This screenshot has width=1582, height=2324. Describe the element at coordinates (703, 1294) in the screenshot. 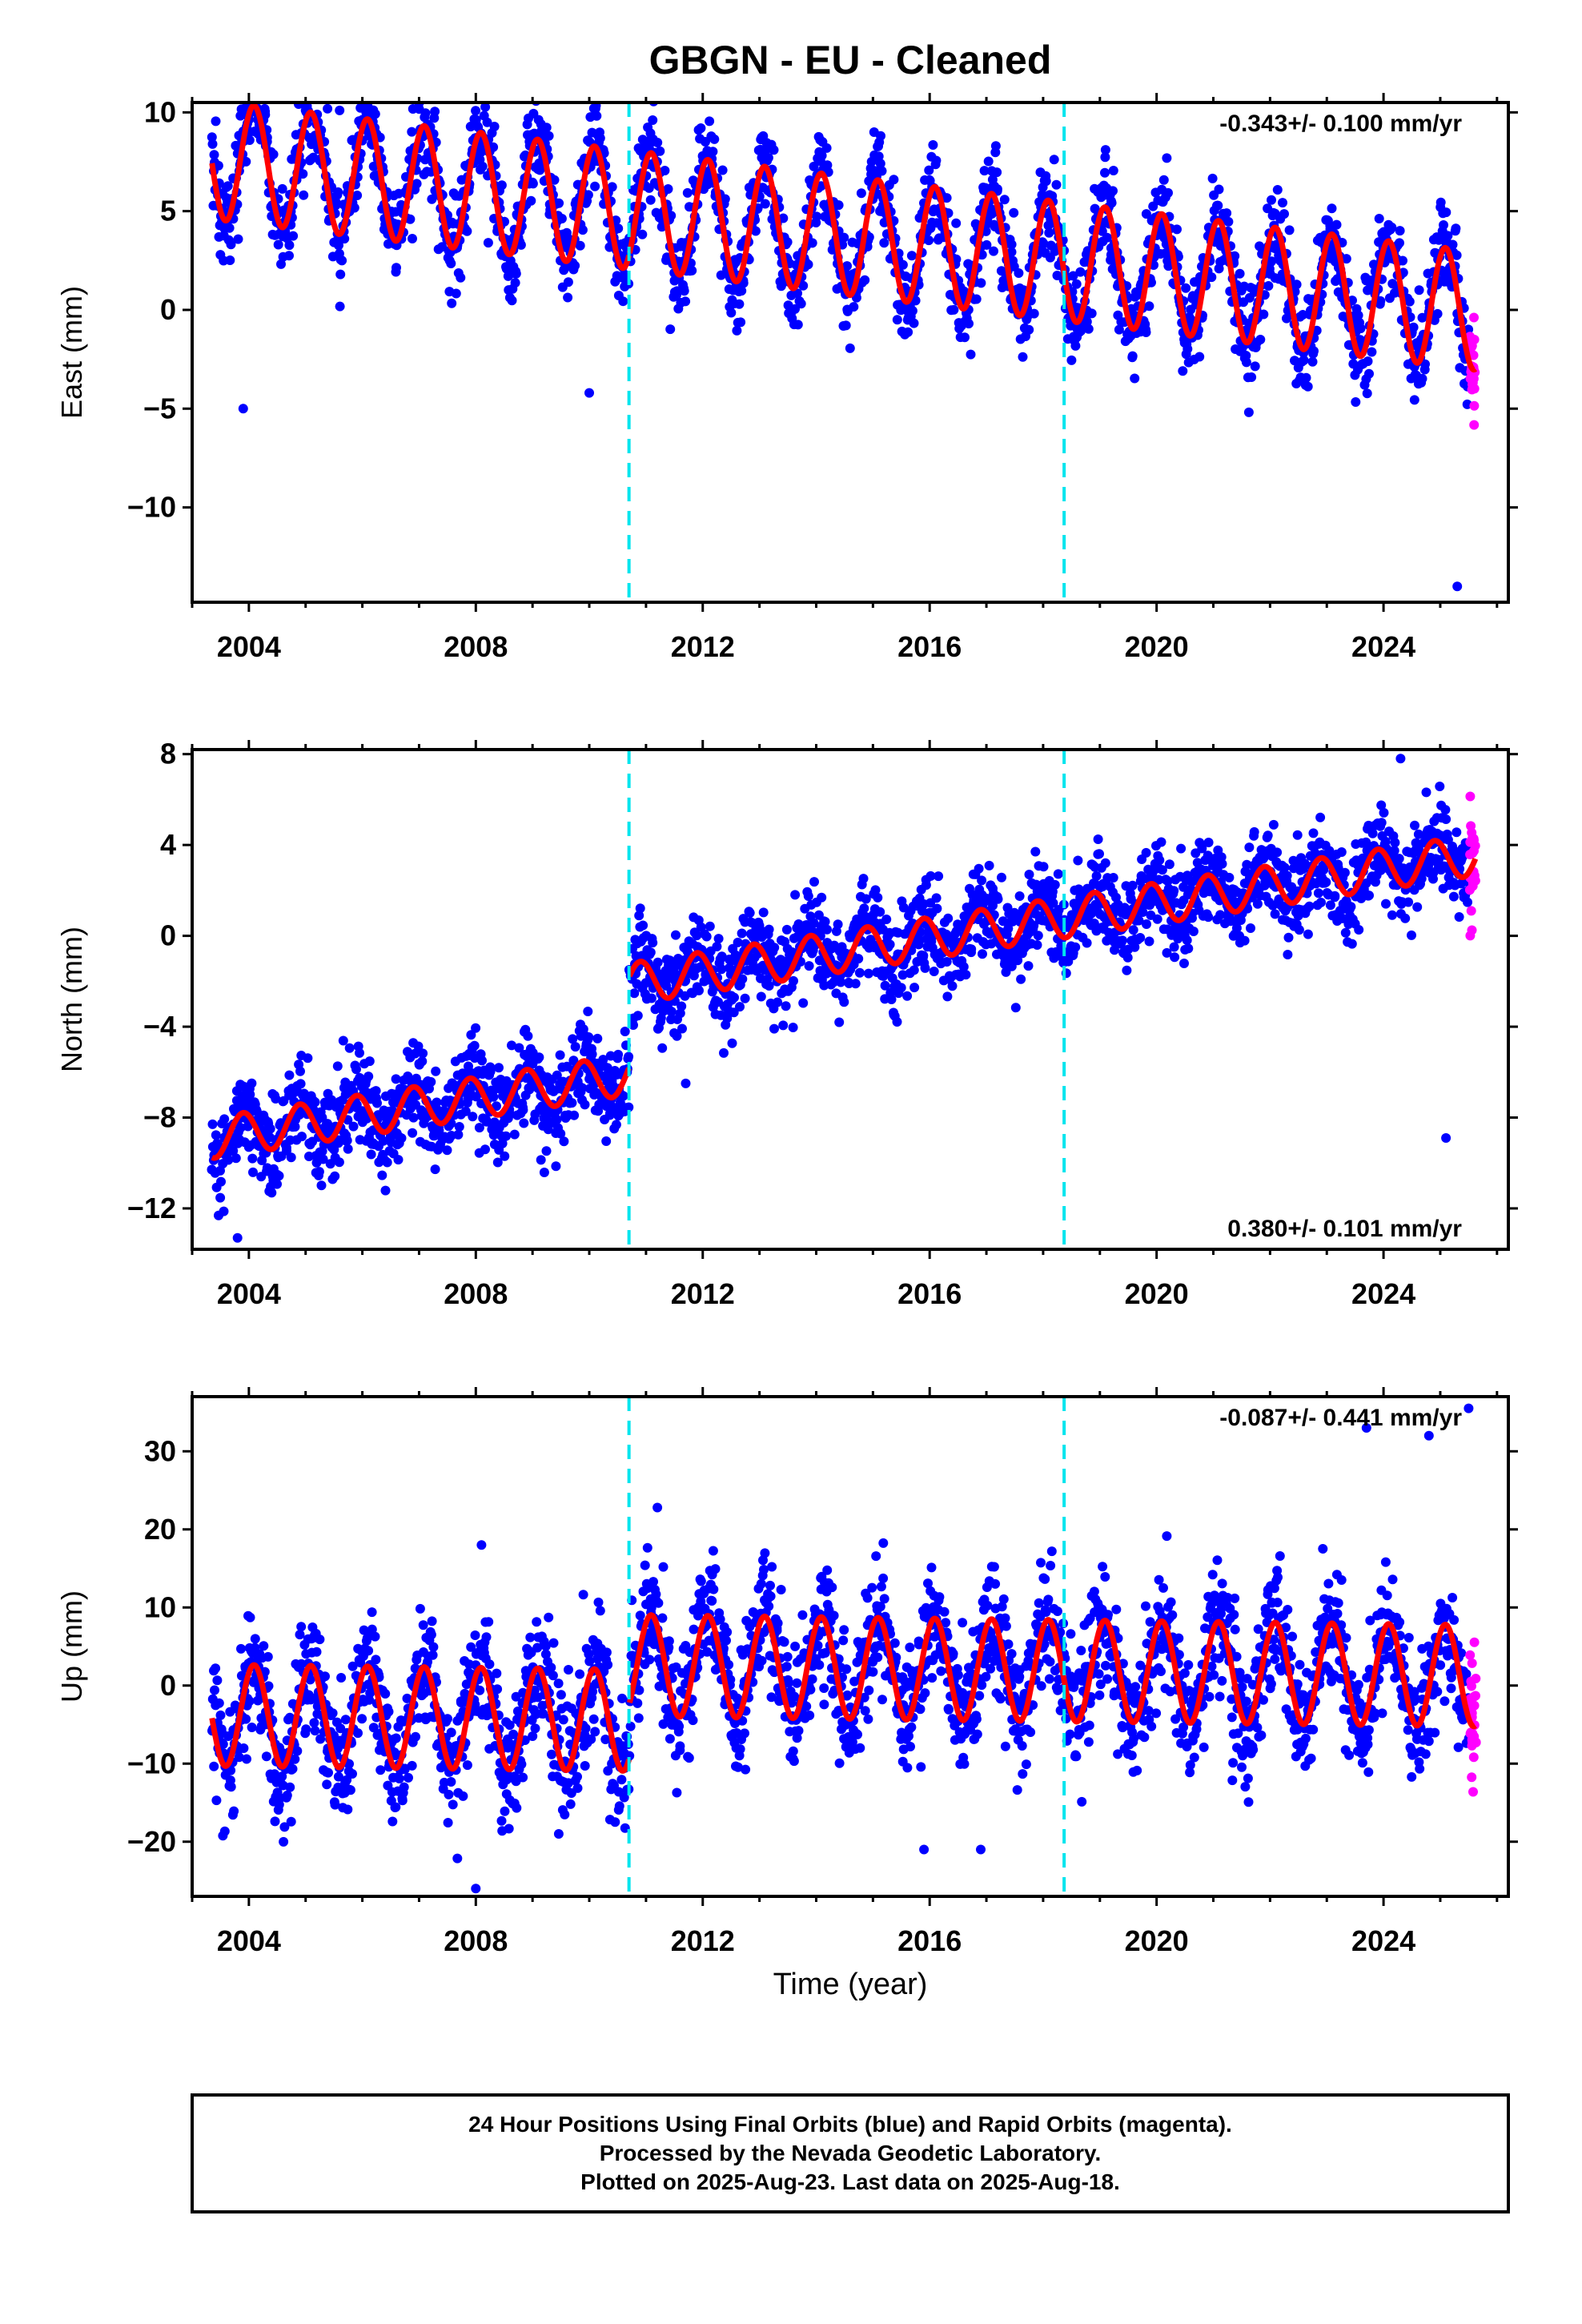

I see `x-tick-label: 2012` at that location.